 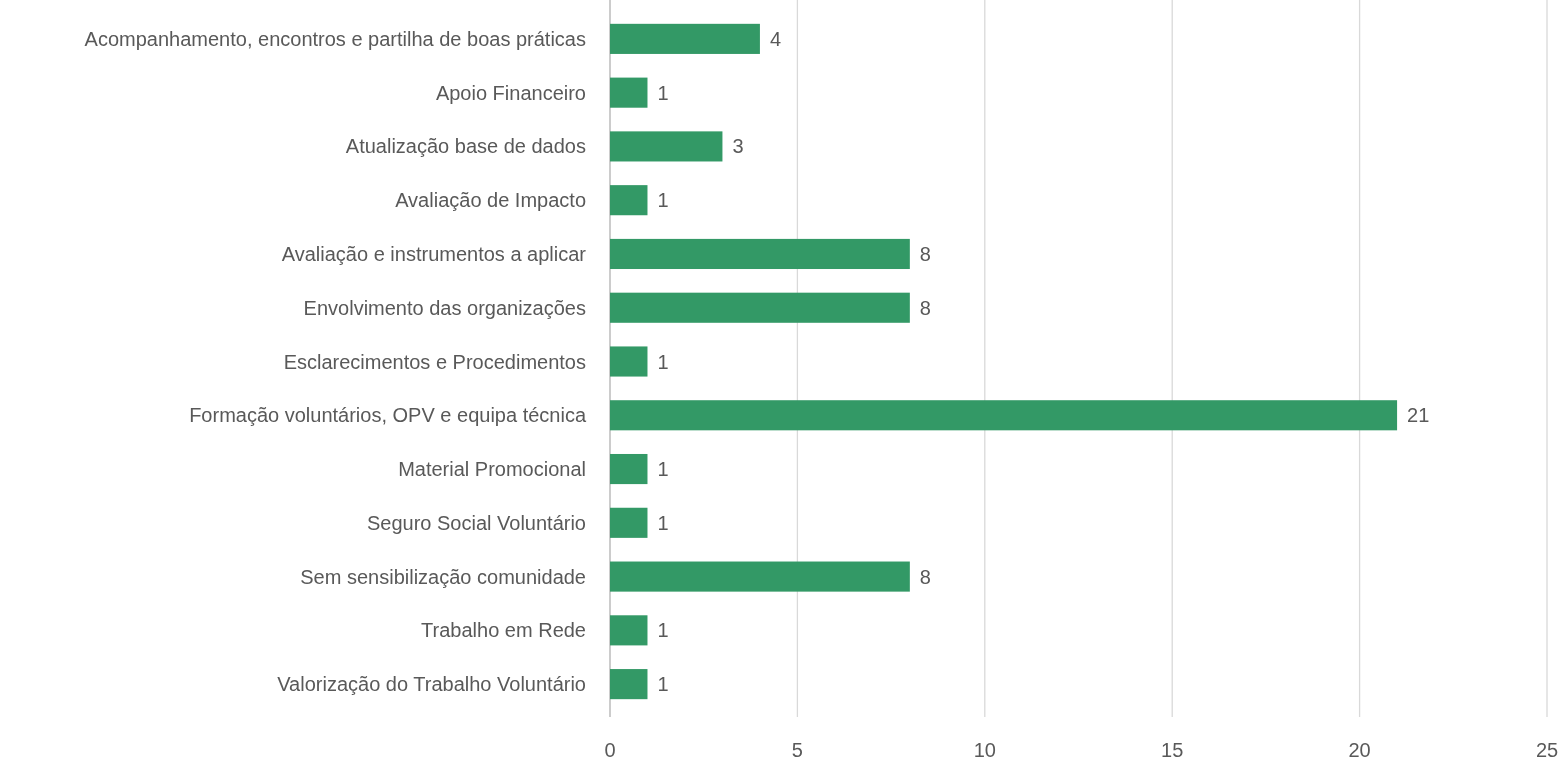 What do you see at coordinates (465, 146) in the screenshot?
I see `y-tick-label: Atualização base de dados` at bounding box center [465, 146].